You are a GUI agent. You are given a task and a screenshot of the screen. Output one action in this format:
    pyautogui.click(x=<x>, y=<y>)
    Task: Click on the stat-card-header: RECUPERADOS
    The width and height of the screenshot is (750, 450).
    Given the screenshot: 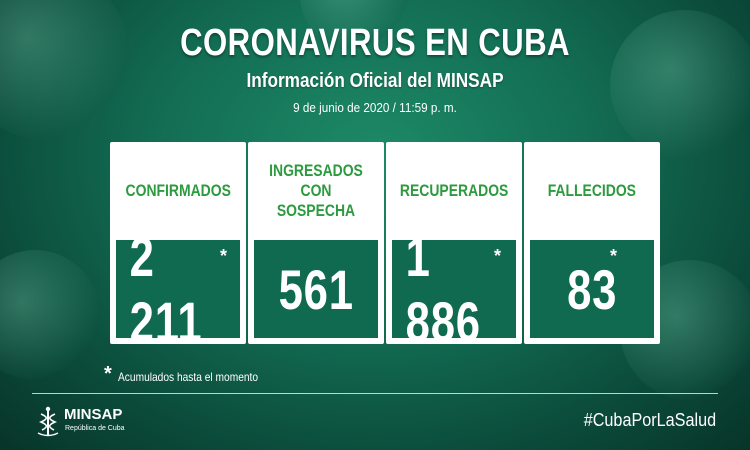 What is the action you would take?
    pyautogui.click(x=454, y=191)
    